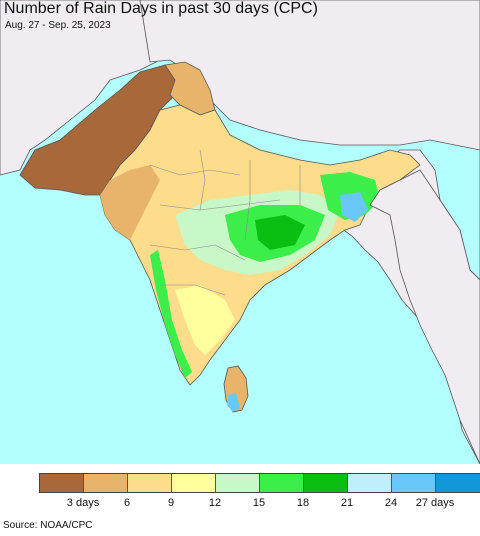  Describe the element at coordinates (225, 222) in the screenshot. I see `internal-borders` at that location.